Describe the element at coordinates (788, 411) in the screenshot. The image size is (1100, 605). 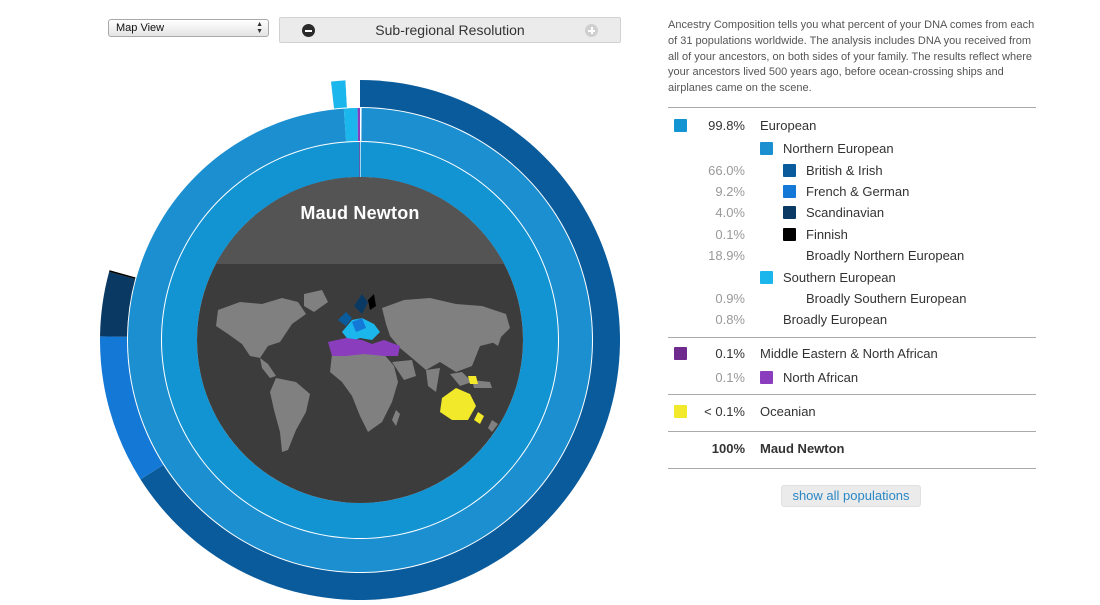
I see `oceanian-name: Oceanian` at that location.